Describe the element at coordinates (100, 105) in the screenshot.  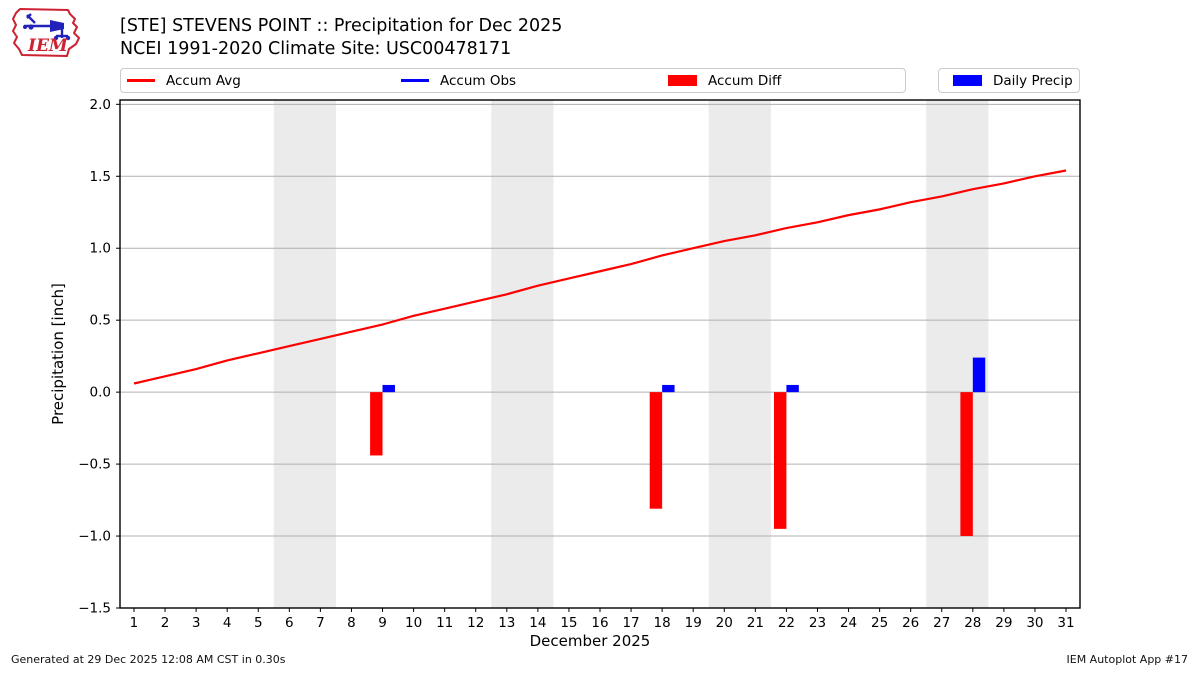
I see `y-tick-label: 2.0` at that location.